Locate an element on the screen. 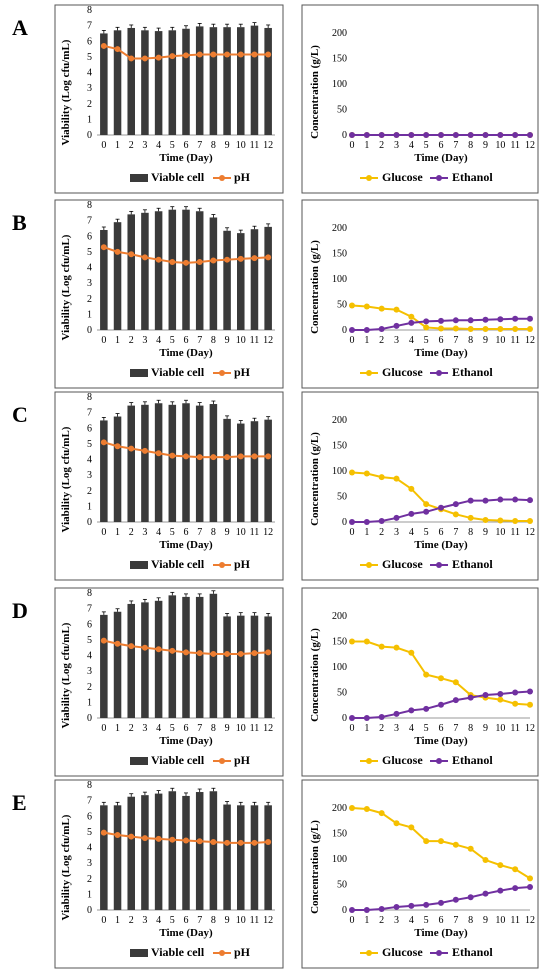 Image resolution: width=550 pixels, height=975 pixels. x-tick-label: 7 is located at coordinates (455, 728).